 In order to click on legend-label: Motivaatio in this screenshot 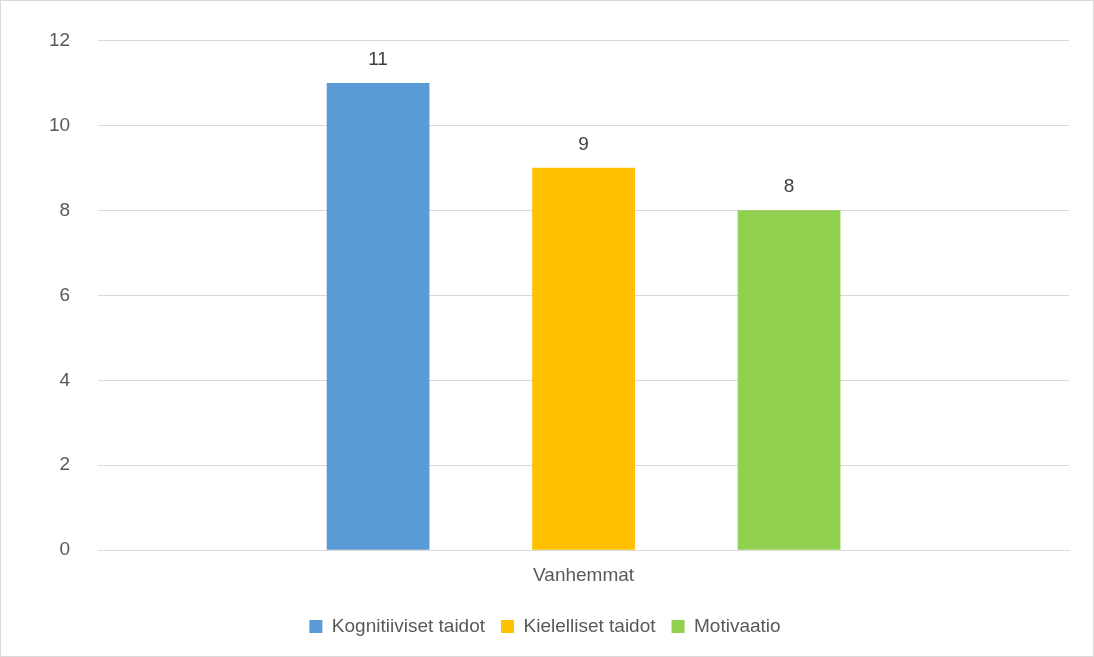, I will do `click(737, 625)`.